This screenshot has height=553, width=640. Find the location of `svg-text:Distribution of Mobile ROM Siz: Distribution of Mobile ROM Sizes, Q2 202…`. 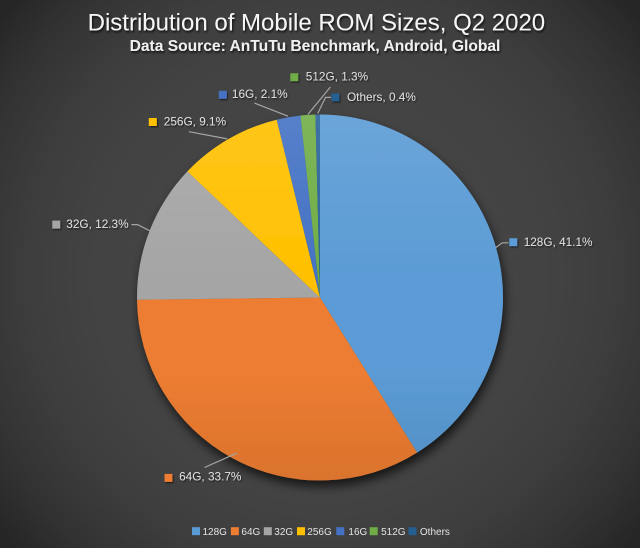

svg-text:Distribution of Mobile ROM Siz: Distribution of Mobile ROM Sizes, Q2 202… is located at coordinates (317, 23).